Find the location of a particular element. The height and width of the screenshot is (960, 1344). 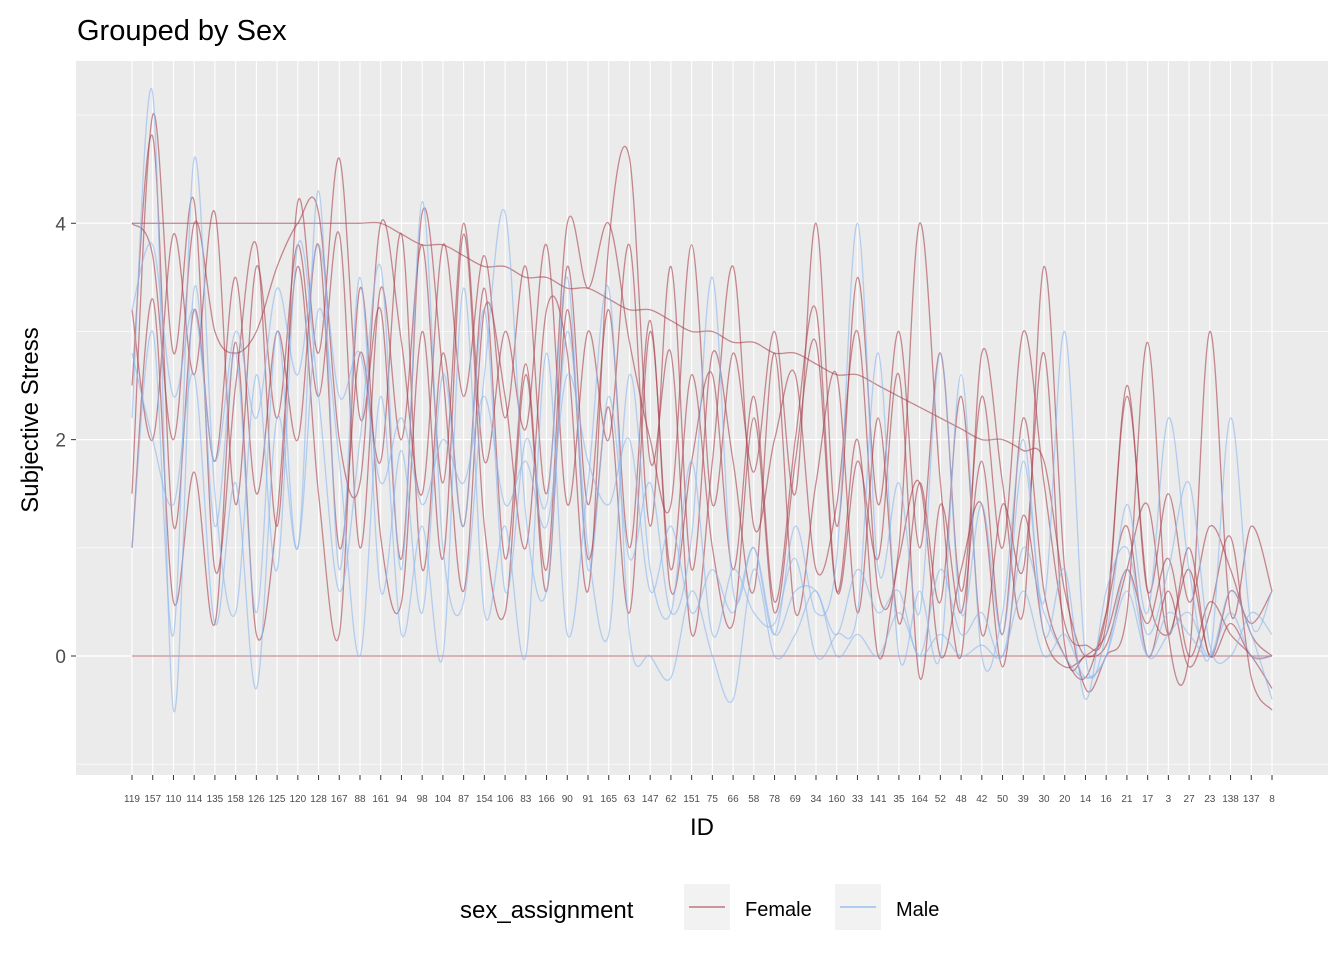

x-tick-label: 50 is located at coordinates (1003, 799).